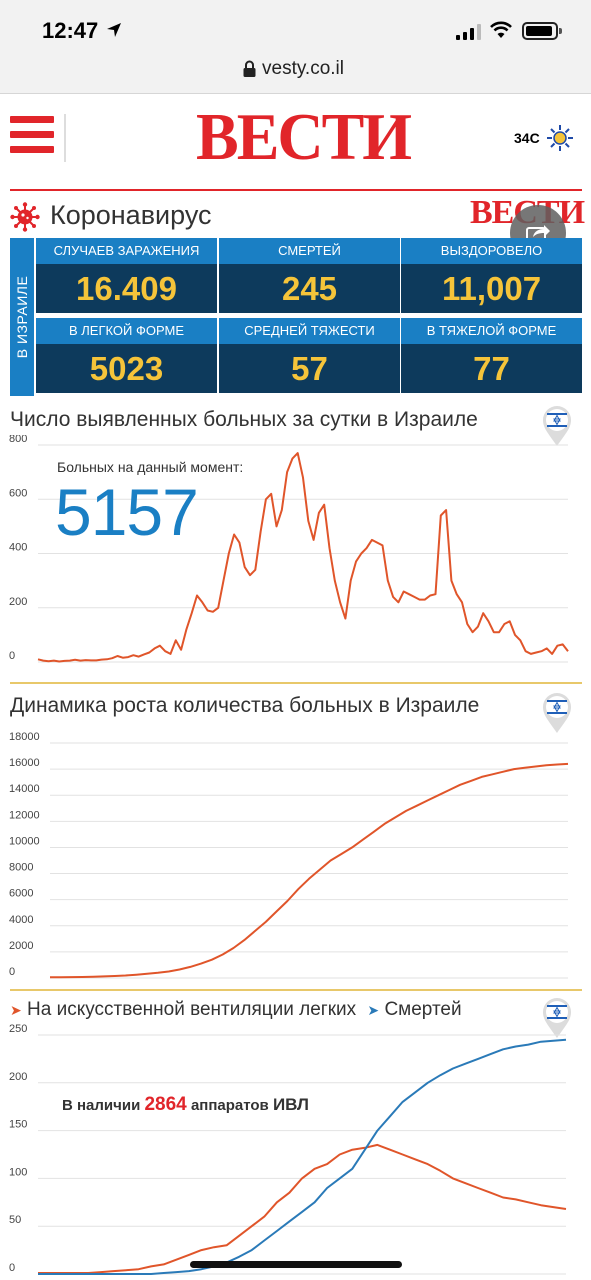  Describe the element at coordinates (24, 737) in the screenshot. I see `y-tick-label: 18000` at that location.